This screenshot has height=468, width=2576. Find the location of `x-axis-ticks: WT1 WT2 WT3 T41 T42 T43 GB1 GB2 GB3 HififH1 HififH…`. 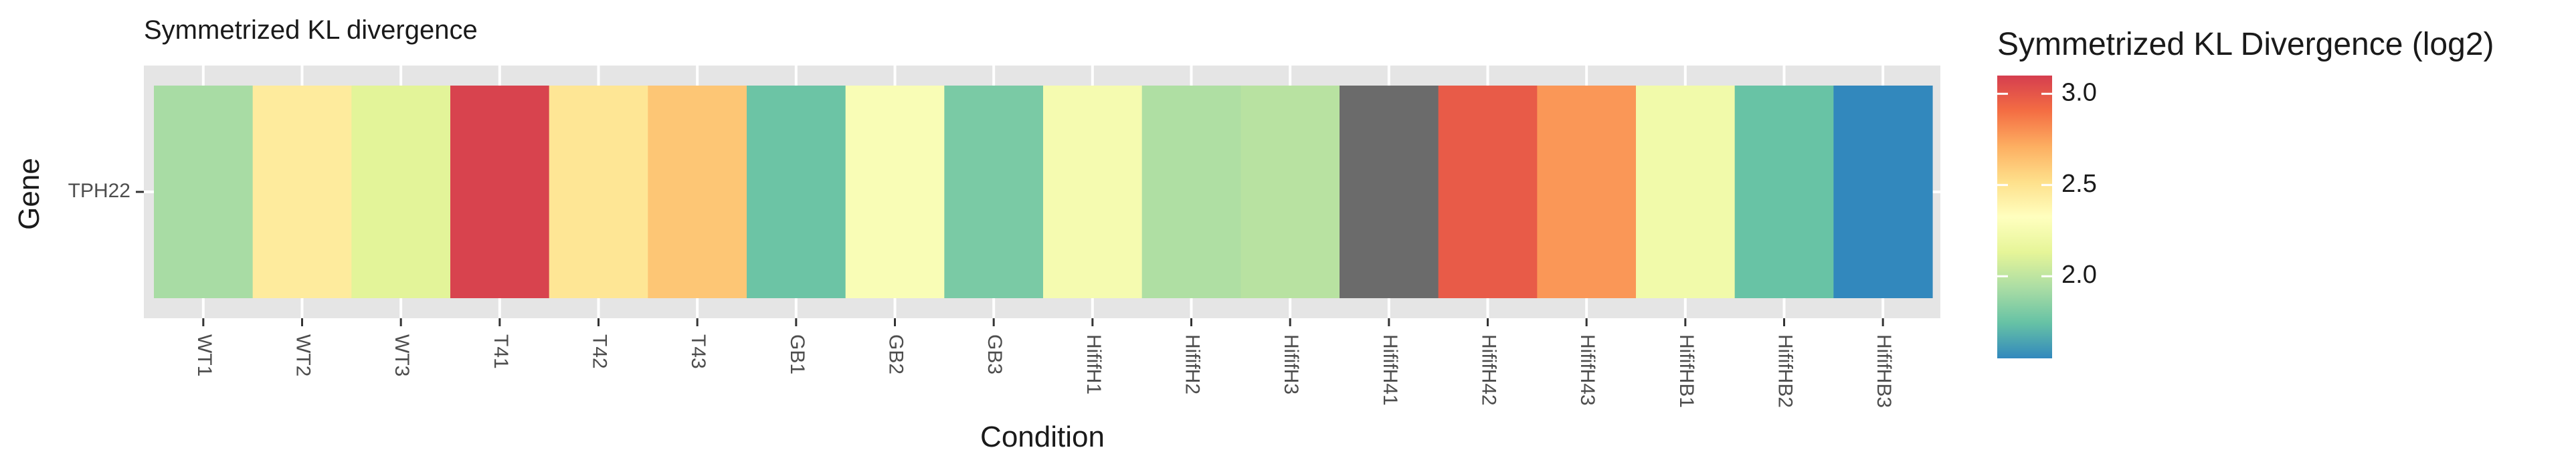

x-axis-ticks: WT1 WT2 WT3 T41 T42 T43 GB1 GB2 GB3 HififH1 HififH… is located at coordinates (1044, 363).